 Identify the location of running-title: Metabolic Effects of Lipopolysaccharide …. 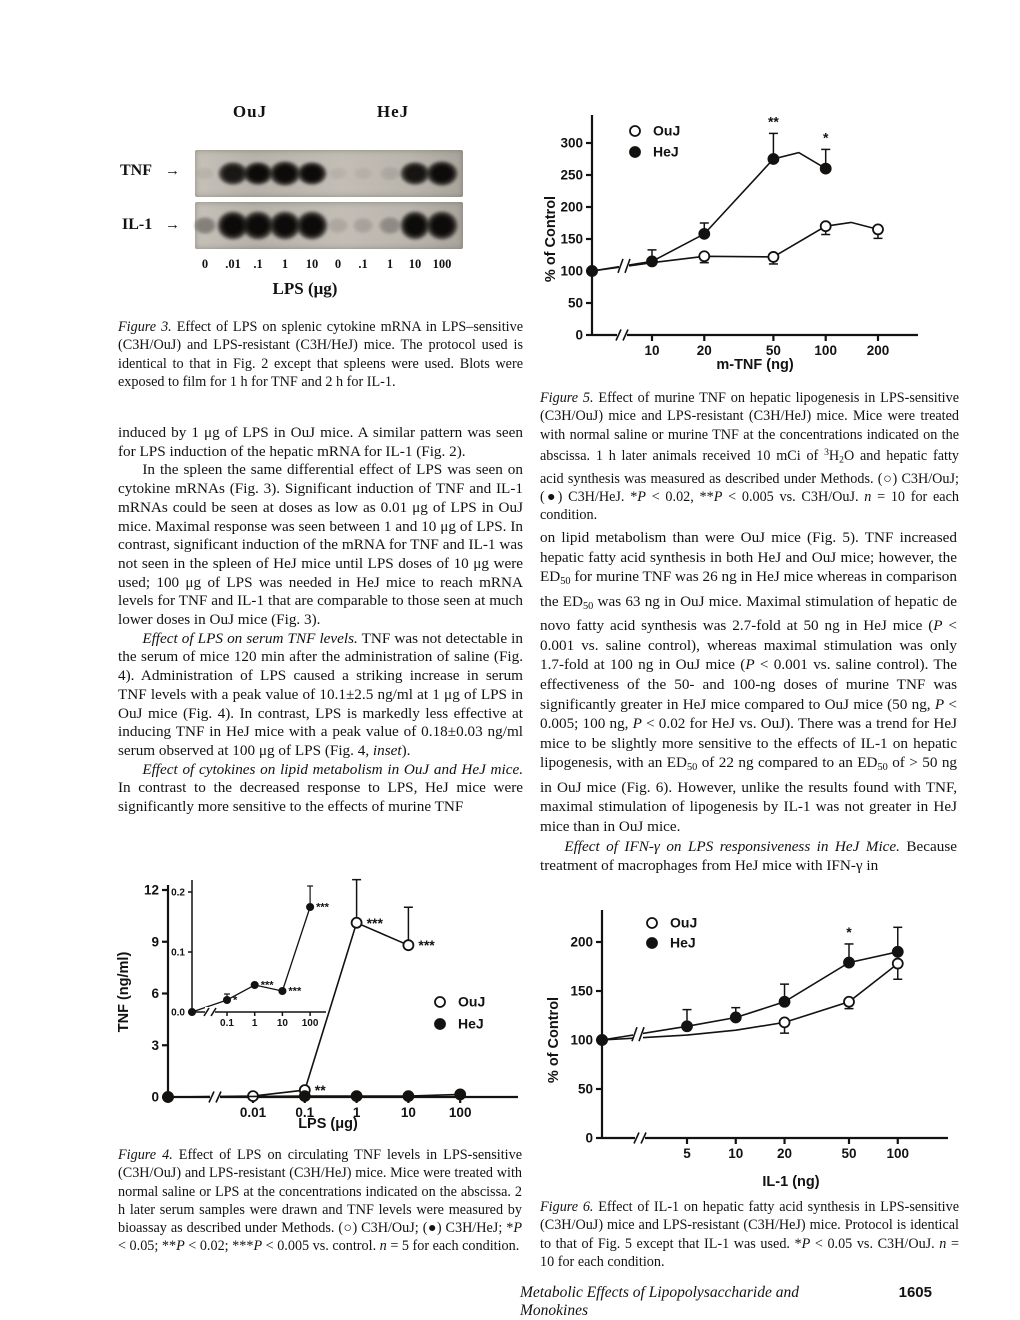
(659, 1301).